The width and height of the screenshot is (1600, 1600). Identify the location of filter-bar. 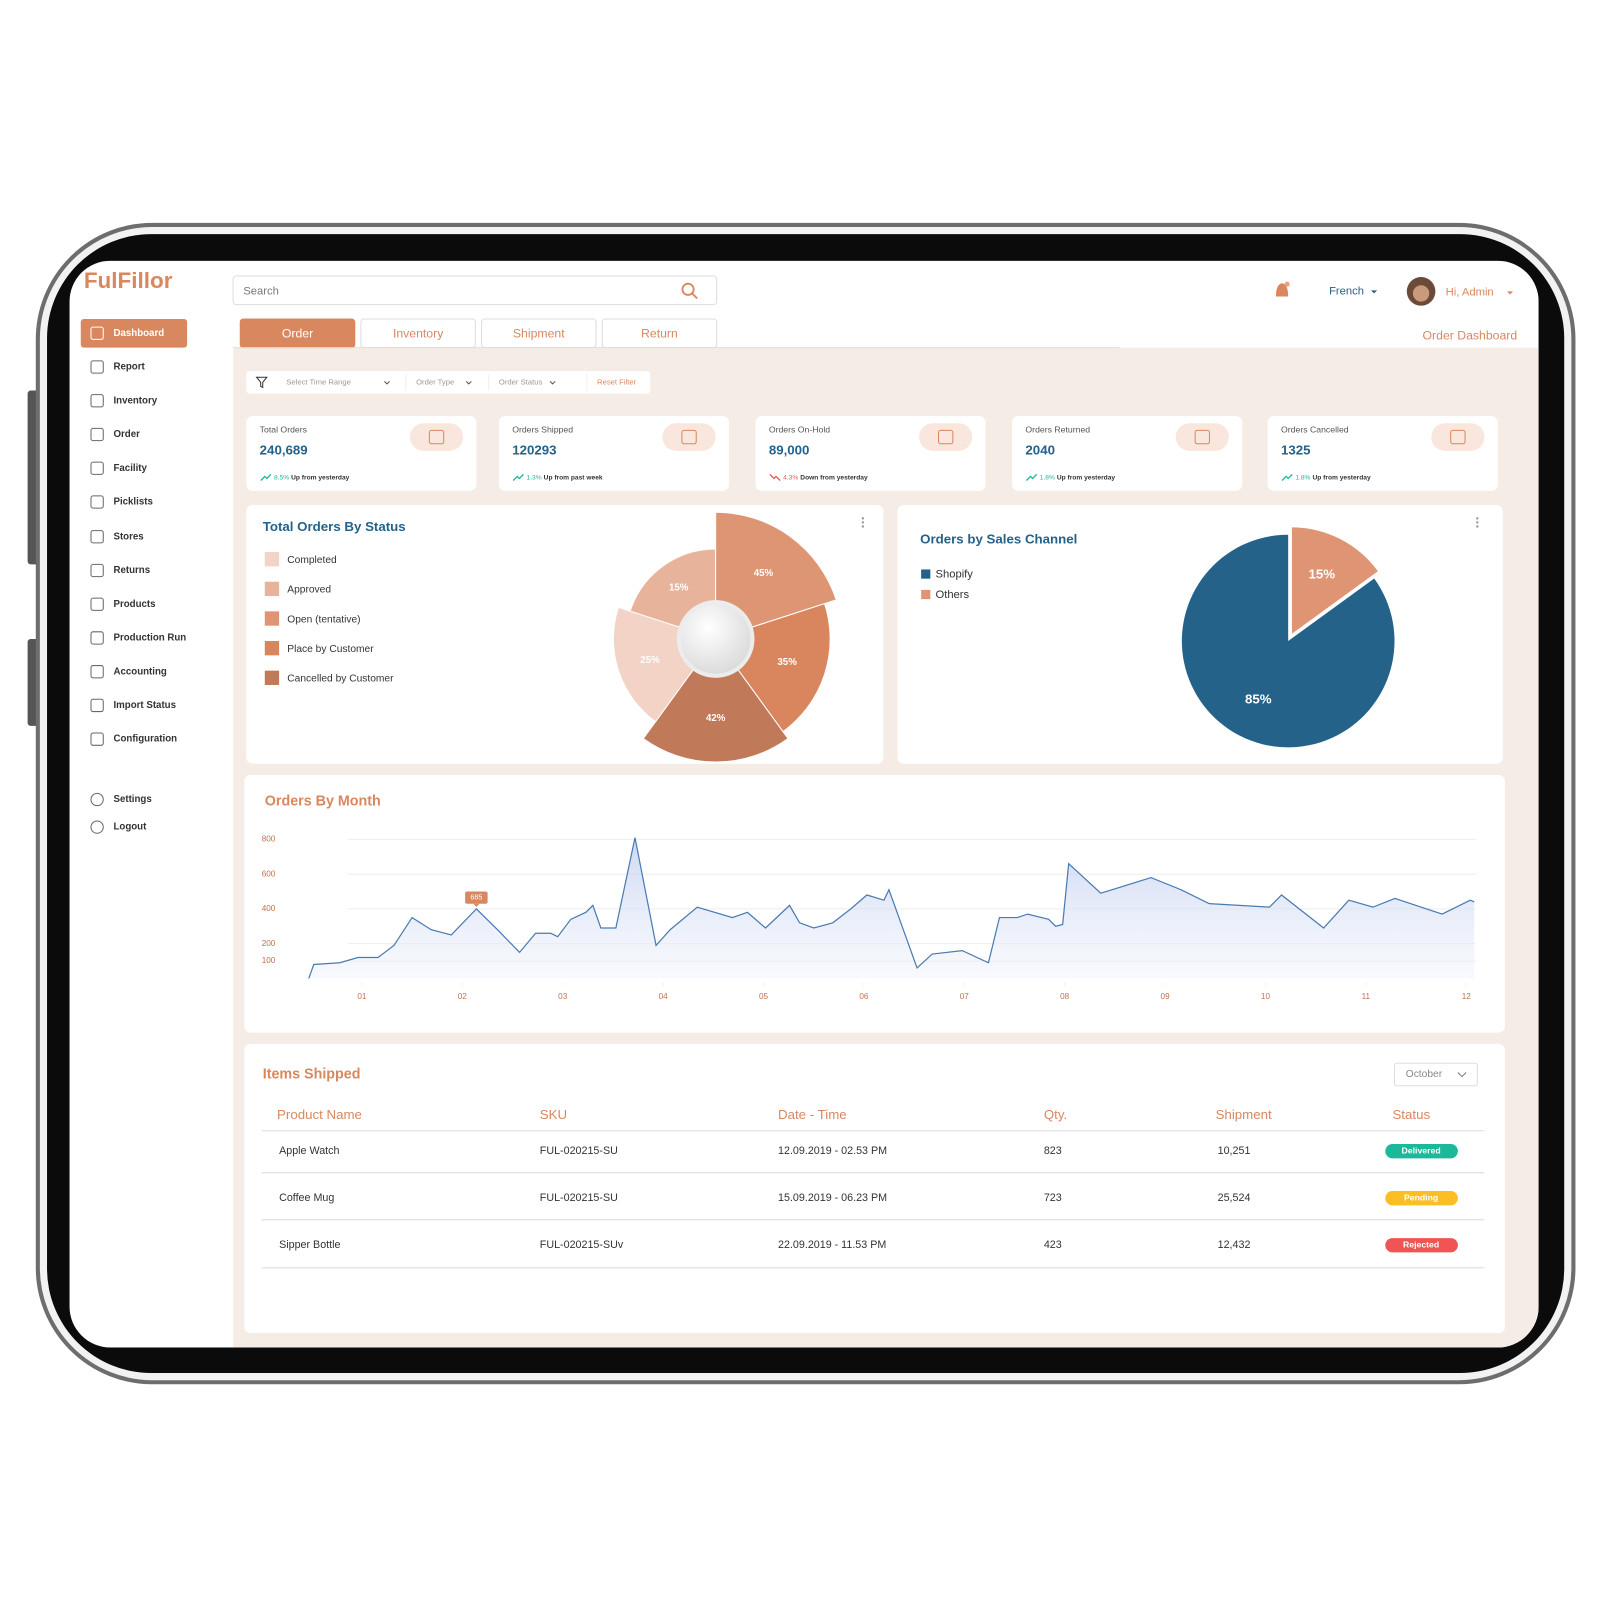
(448, 382).